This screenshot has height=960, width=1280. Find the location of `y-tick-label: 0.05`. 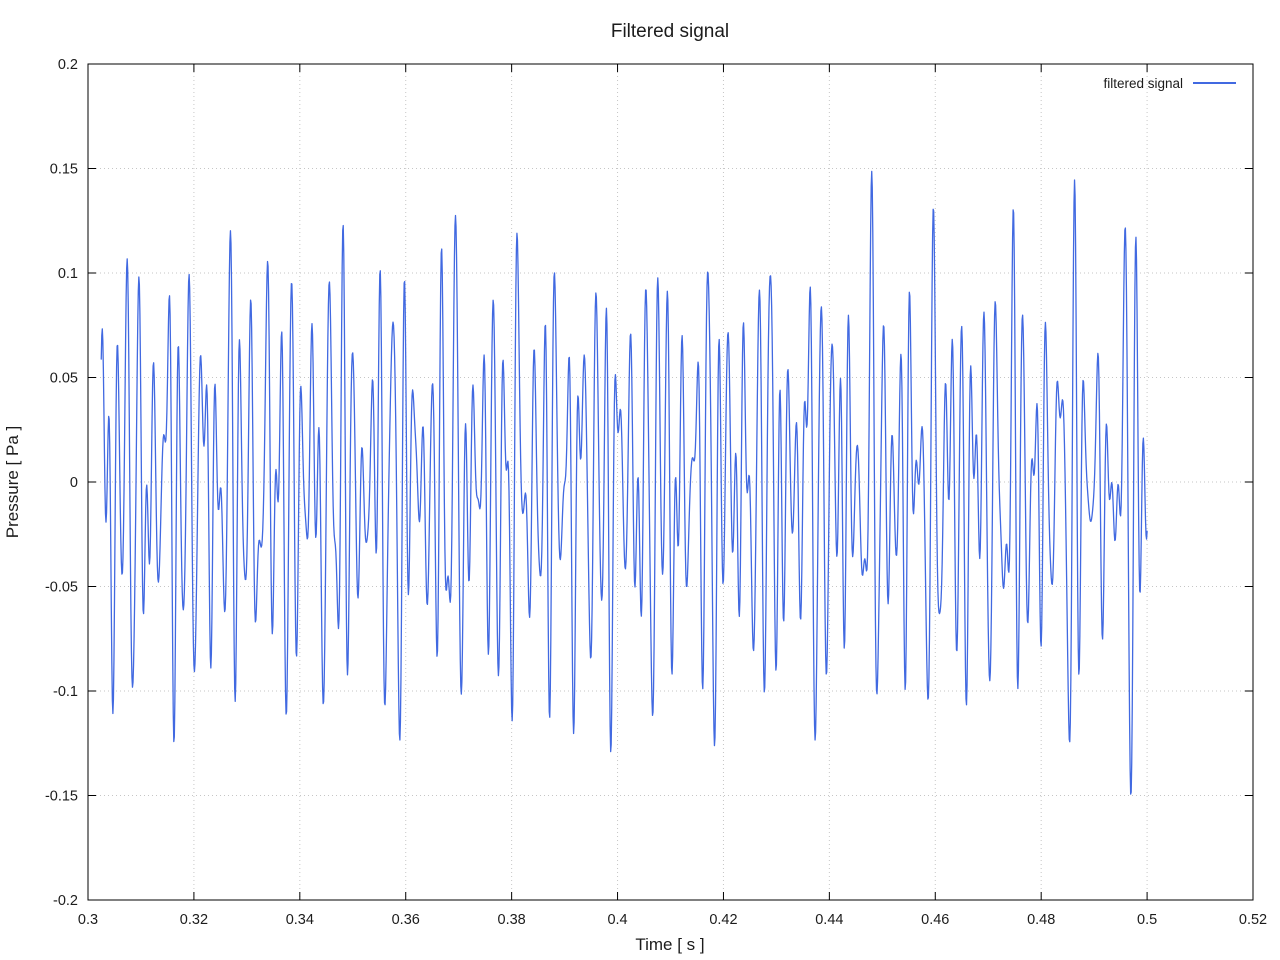

y-tick-label: 0.05 is located at coordinates (64, 379).